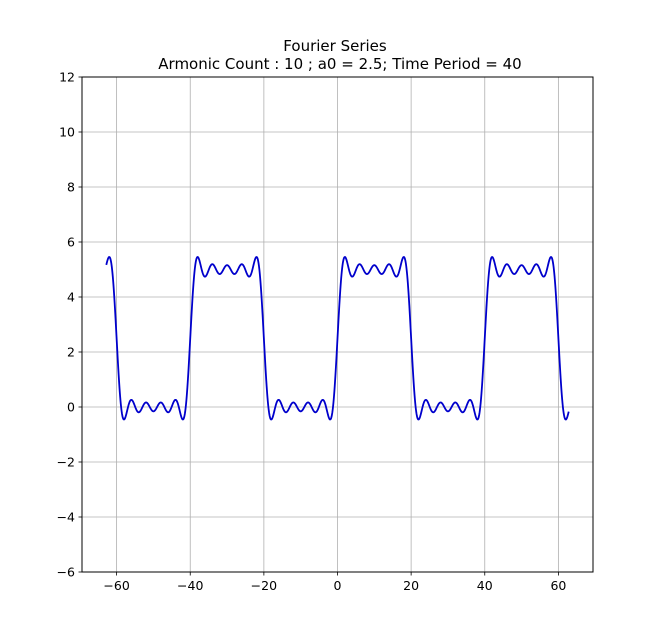  What do you see at coordinates (71, 187) in the screenshot?
I see `y-tick-label: 8` at bounding box center [71, 187].